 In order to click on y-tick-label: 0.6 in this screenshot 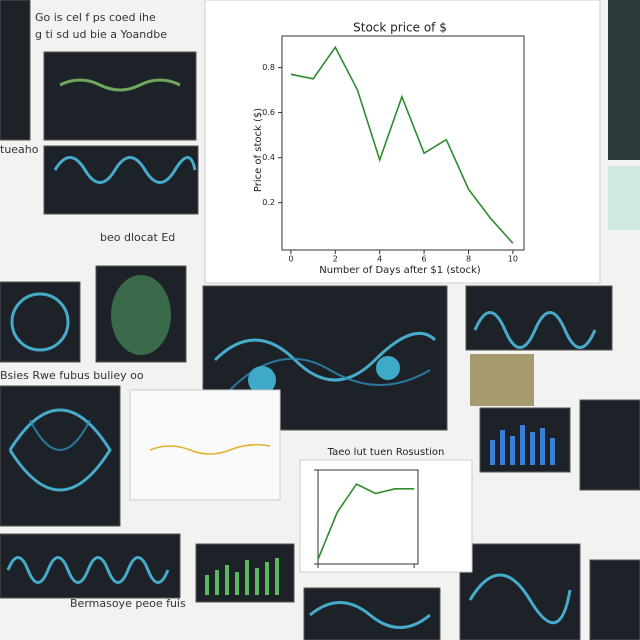, I will do `click(268, 112)`.